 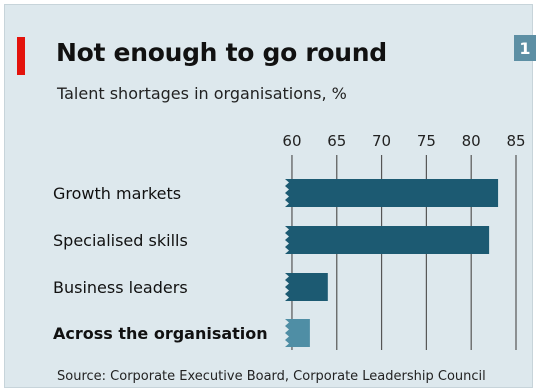 What do you see at coordinates (221, 52) in the screenshot?
I see `chart-title: Not enough to go round` at bounding box center [221, 52].